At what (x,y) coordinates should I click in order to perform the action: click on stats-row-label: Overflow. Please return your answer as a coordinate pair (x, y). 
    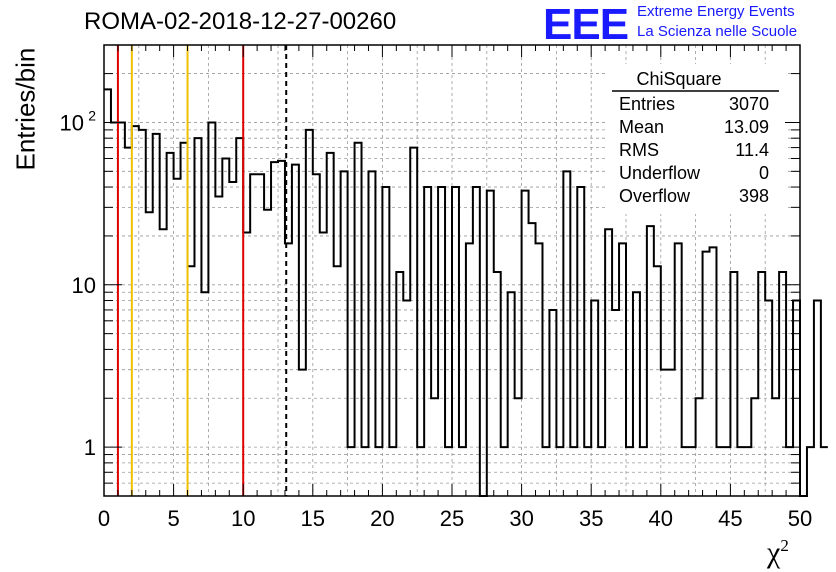
    Looking at the image, I should click on (655, 196).